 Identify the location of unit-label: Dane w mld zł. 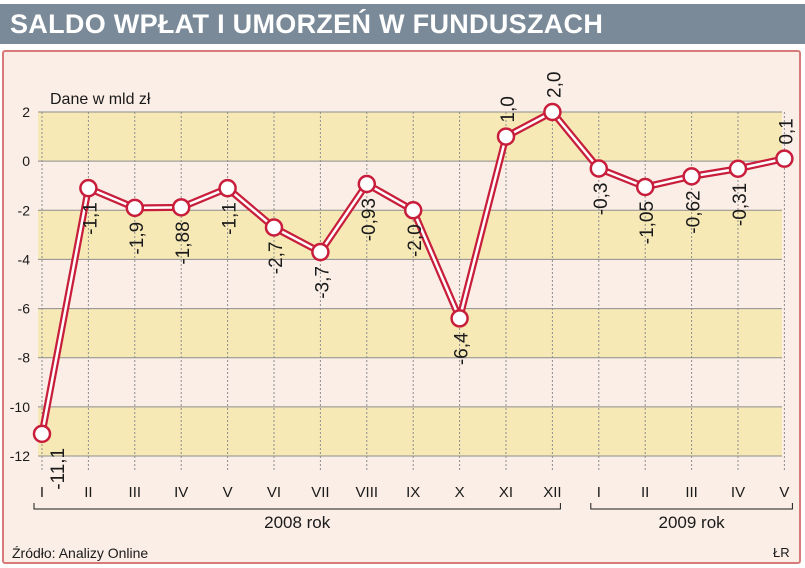
(100, 99).